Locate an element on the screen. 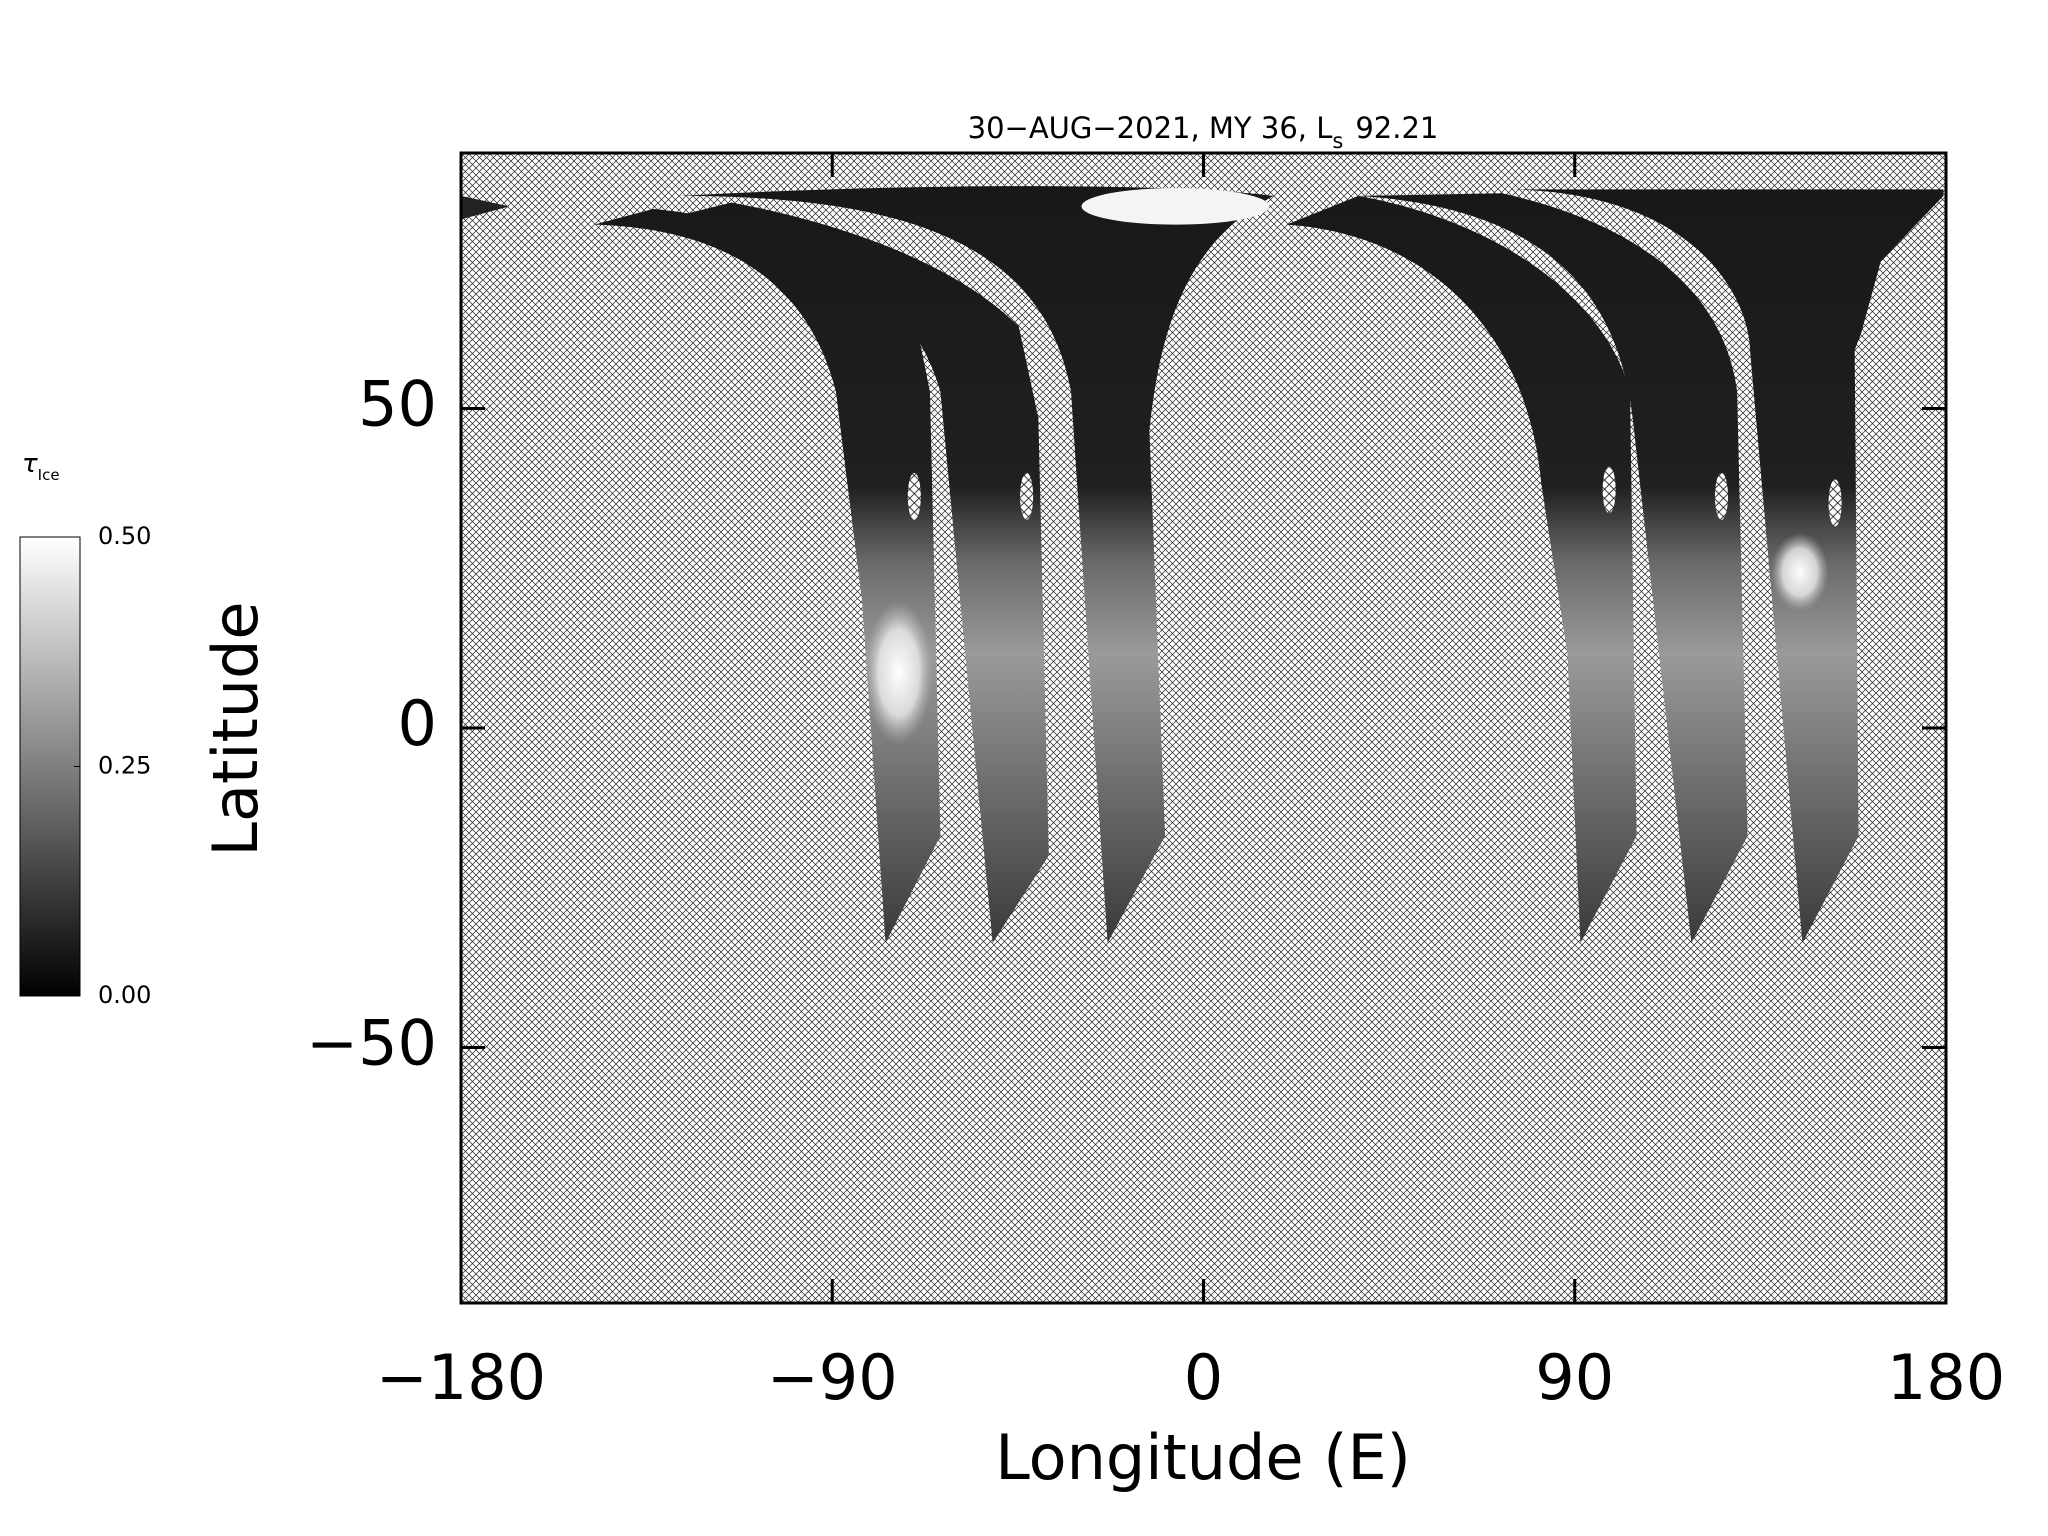 This screenshot has width=2048, height=1536. colorbar-tick-label: 0.50 is located at coordinates (124, 536).